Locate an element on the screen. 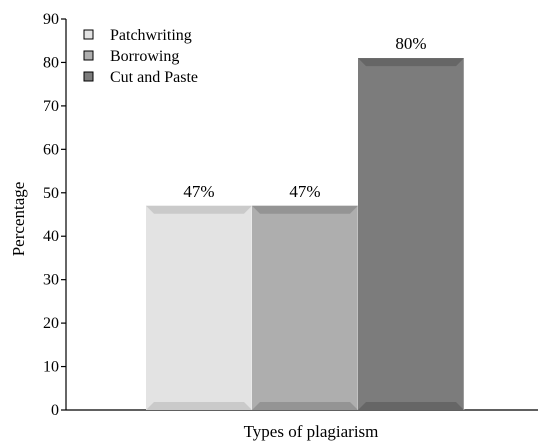  y-tick-label: 80 is located at coordinates (51, 62).